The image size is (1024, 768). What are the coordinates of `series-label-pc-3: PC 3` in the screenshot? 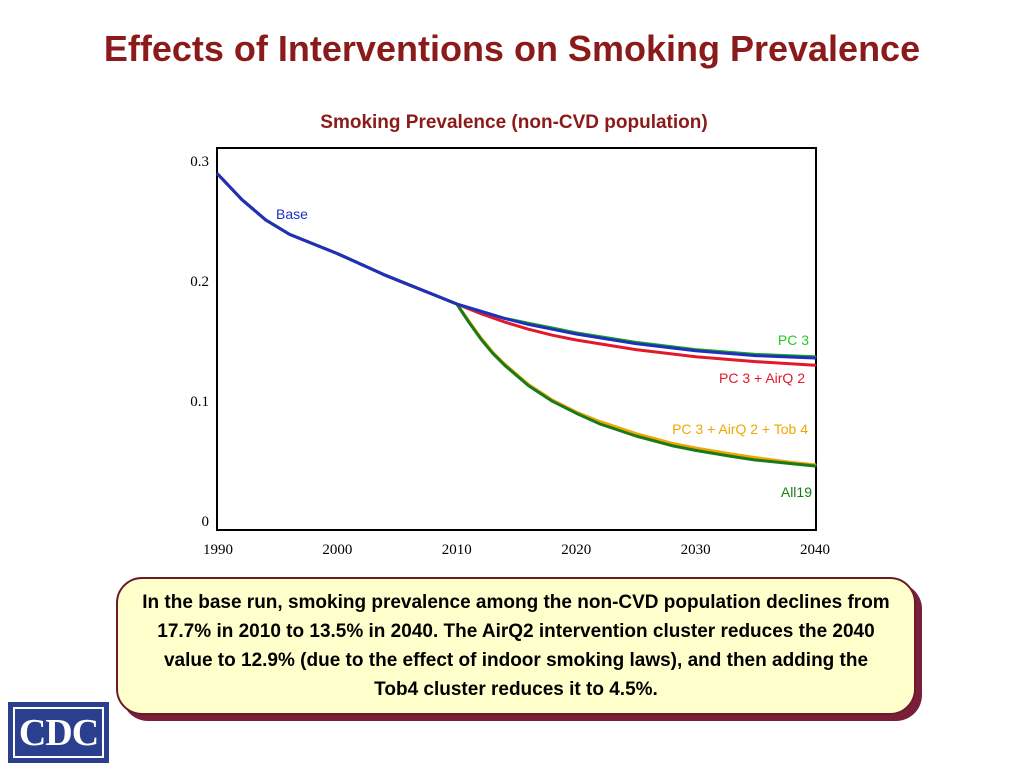 It's located at (793, 340).